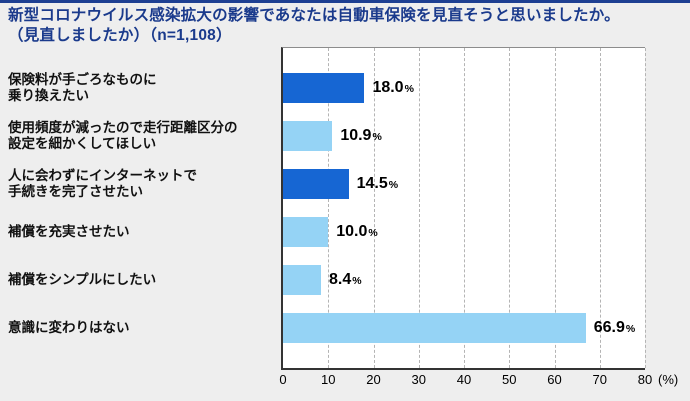  Describe the element at coordinates (388, 87) in the screenshot. I see `bar-value-number: 18.0` at that location.